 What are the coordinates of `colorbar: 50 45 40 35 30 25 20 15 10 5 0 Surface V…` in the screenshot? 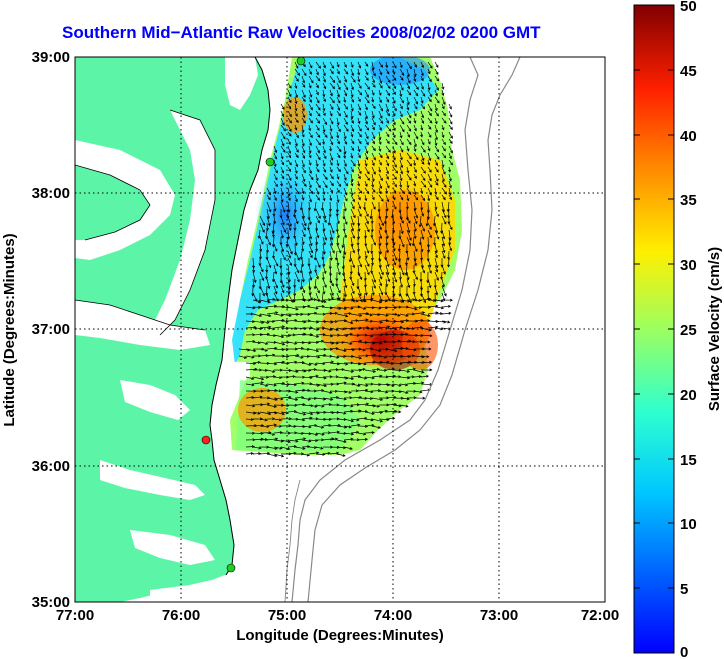 It's located at (678, 329).